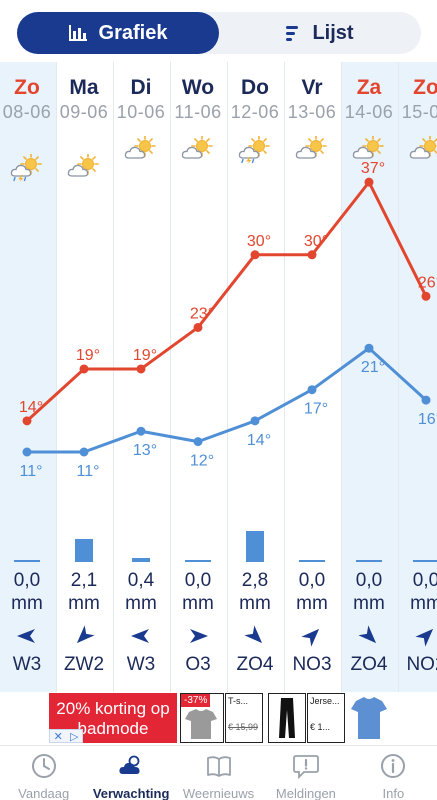 The image size is (437, 800). I want to click on day-label: Di, so click(141, 87).